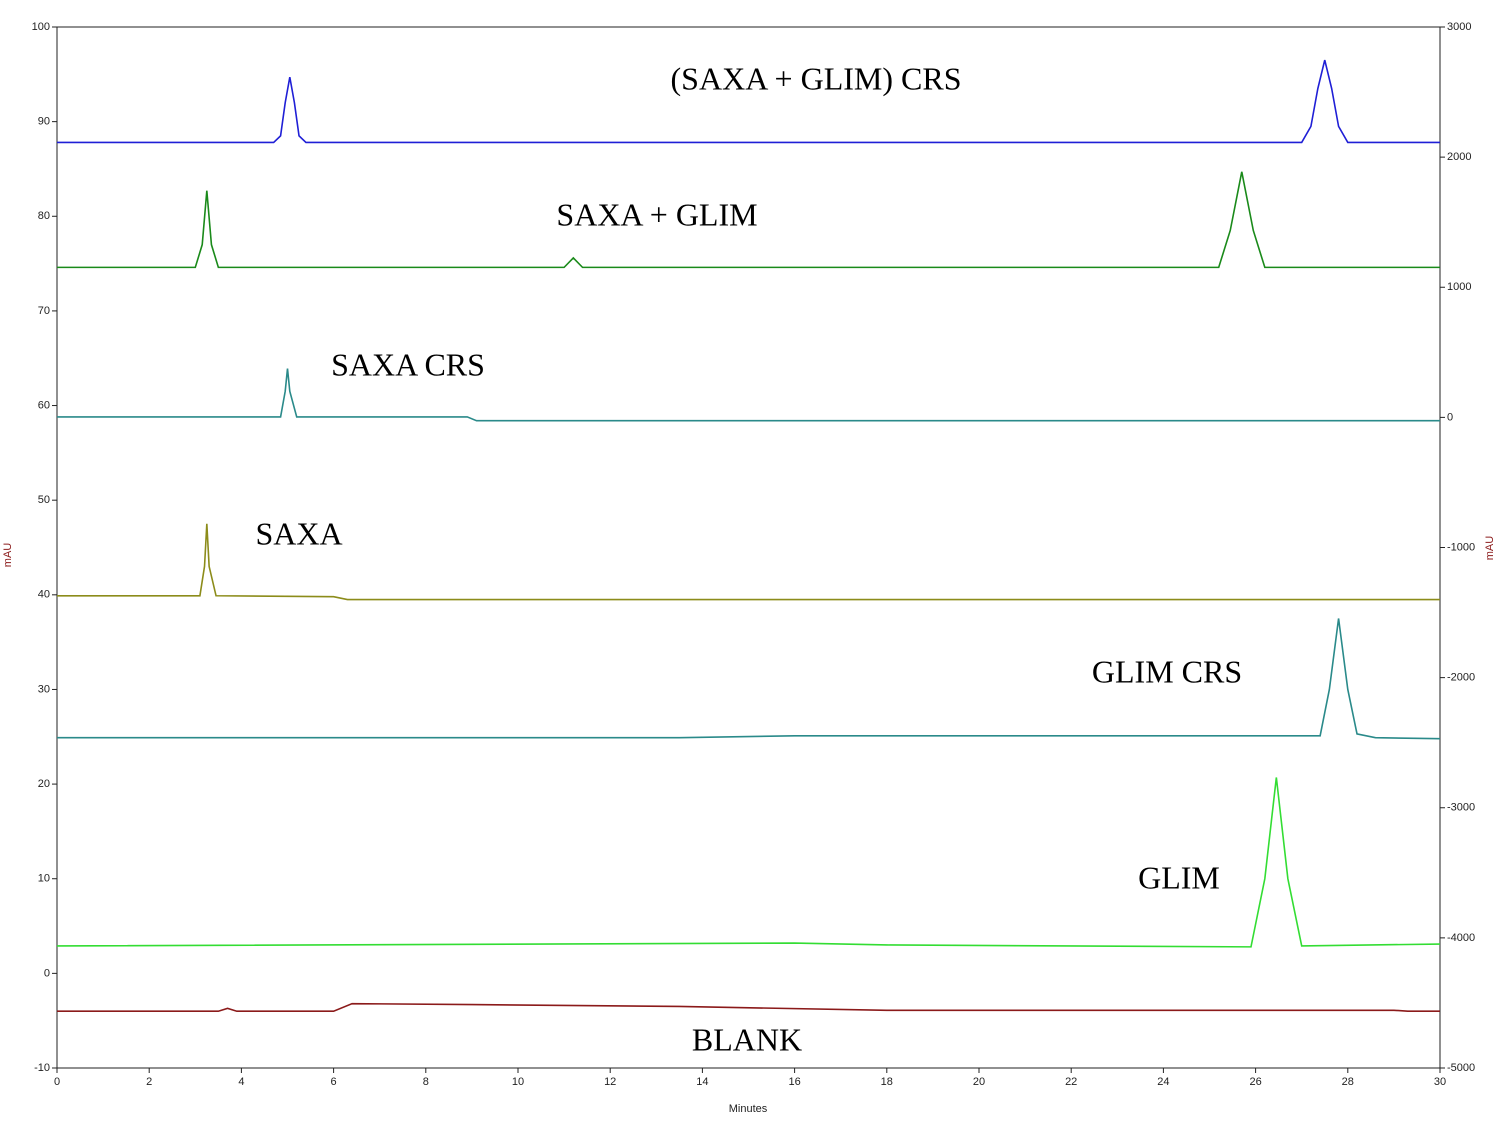 The height and width of the screenshot is (1127, 1502). I want to click on x-tick-label: 0, so click(57, 1082).